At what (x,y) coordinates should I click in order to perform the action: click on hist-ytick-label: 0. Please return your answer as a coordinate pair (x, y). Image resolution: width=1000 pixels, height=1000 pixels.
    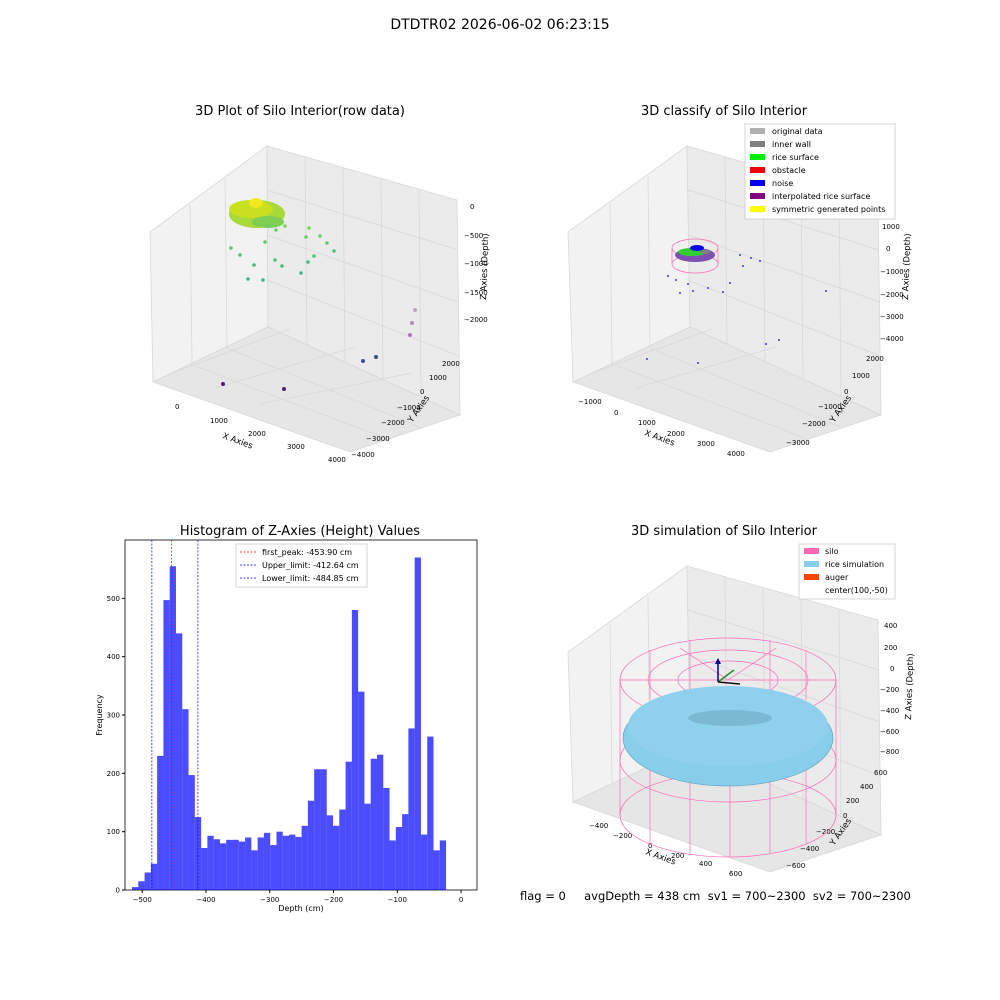
    Looking at the image, I should click on (118, 891).